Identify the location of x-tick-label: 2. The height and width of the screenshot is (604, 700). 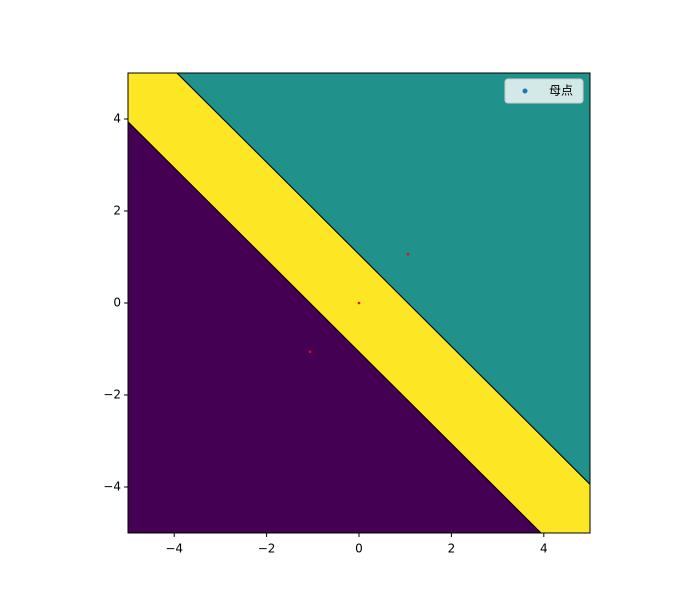
(452, 549).